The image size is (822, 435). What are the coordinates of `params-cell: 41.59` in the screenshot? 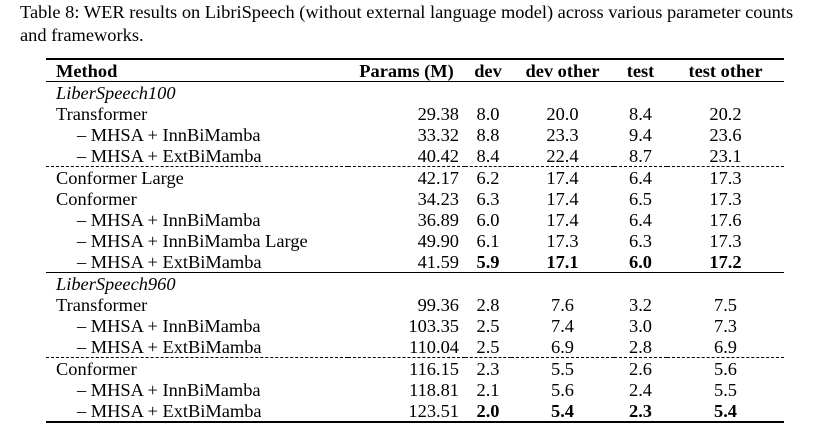 It's located at (438, 261).